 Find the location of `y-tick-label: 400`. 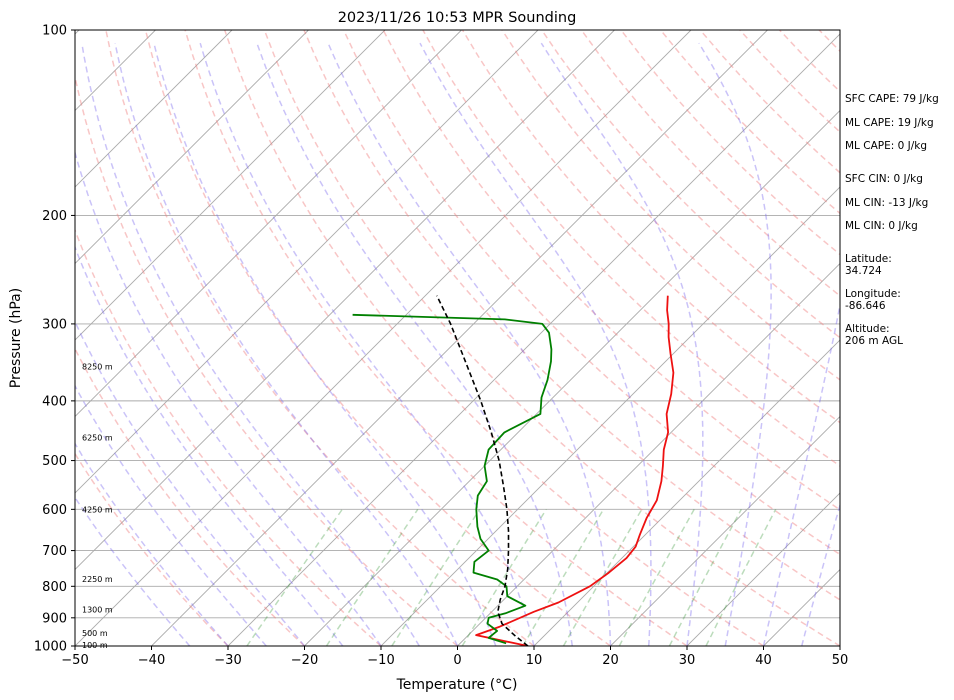

y-tick-label: 400 is located at coordinates (54, 401).